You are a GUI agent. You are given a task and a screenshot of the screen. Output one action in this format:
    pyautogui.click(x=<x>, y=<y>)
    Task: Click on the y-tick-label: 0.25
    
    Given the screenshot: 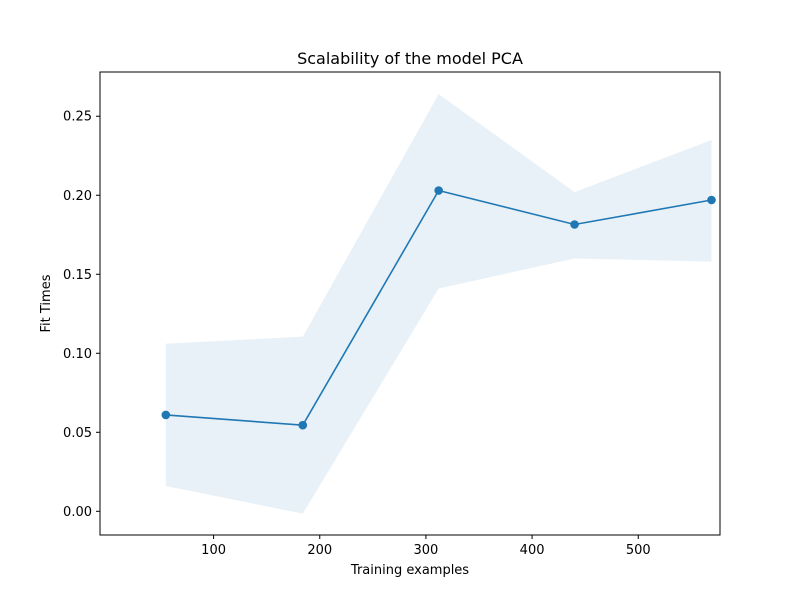 What is the action you would take?
    pyautogui.click(x=77, y=117)
    